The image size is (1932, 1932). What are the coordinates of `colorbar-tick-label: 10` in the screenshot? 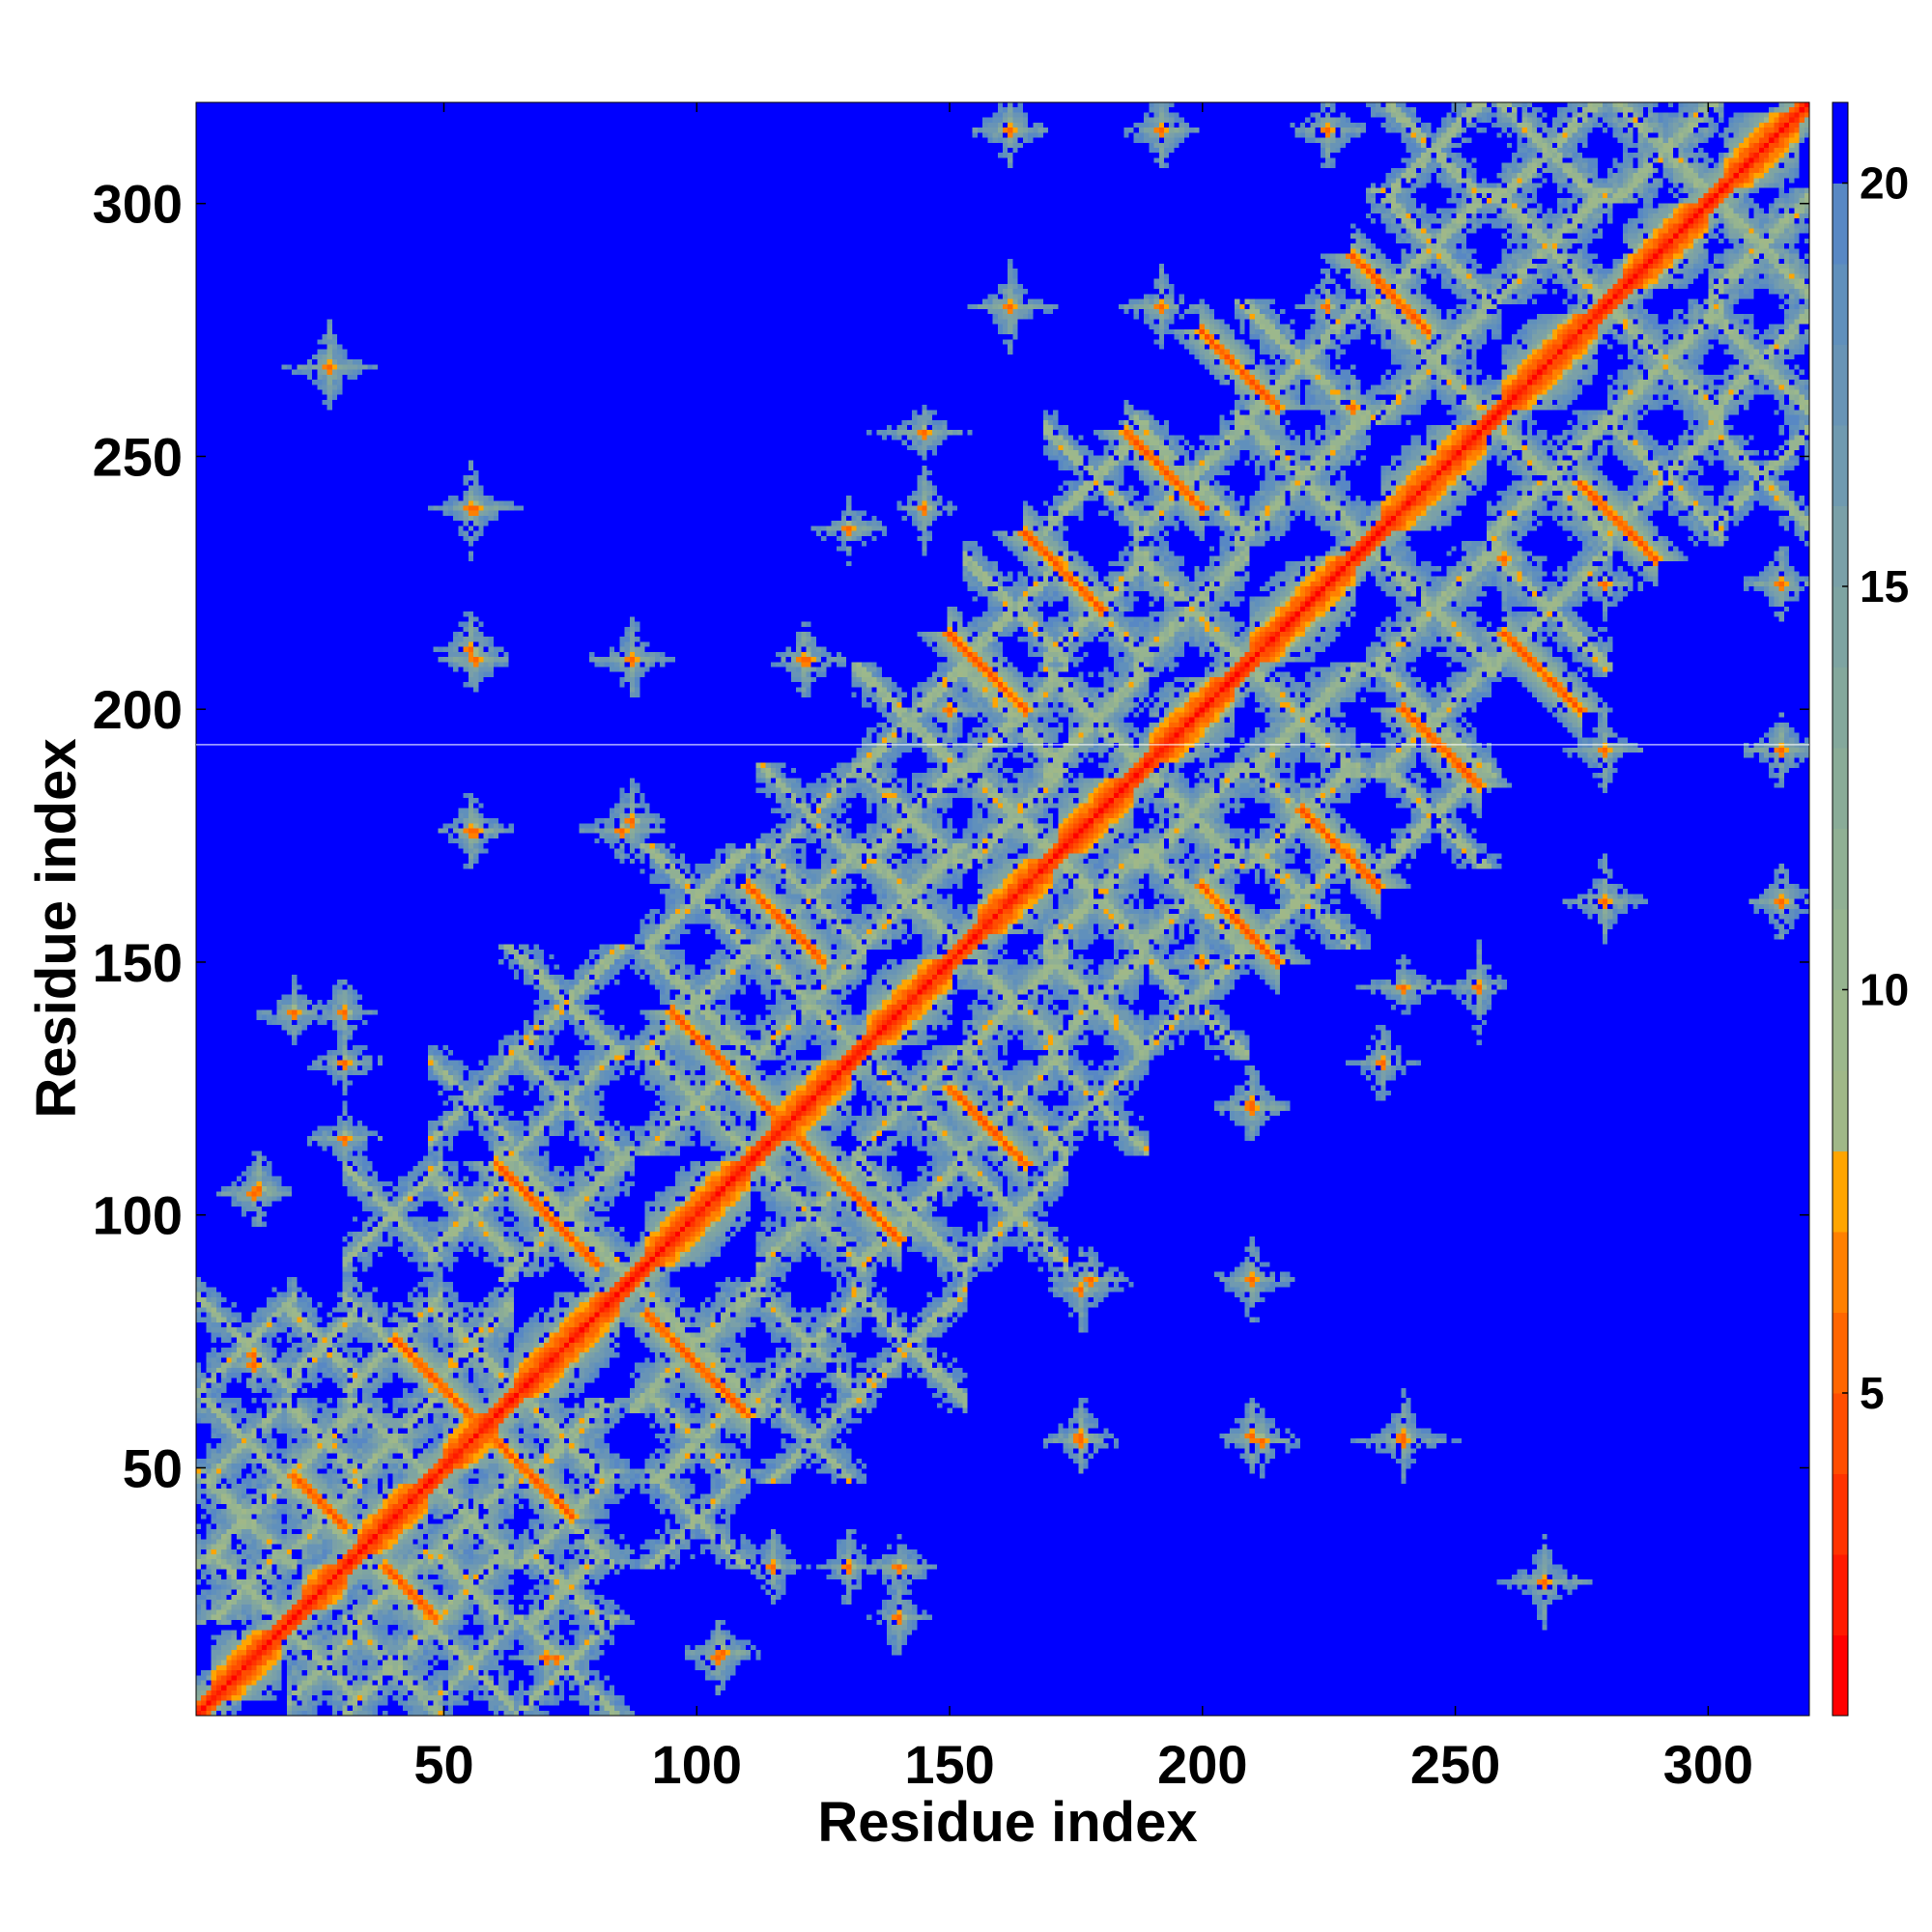 It's located at (1884, 990).